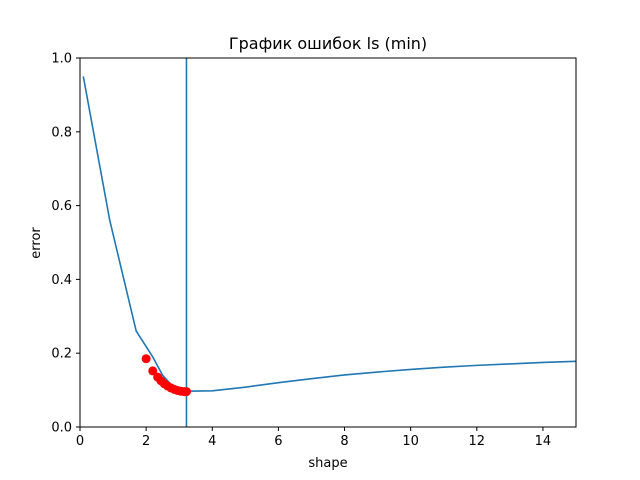 Image resolution: width=640 pixels, height=480 pixels. Describe the element at coordinates (146, 441) in the screenshot. I see `x-tick-label: 2` at that location.